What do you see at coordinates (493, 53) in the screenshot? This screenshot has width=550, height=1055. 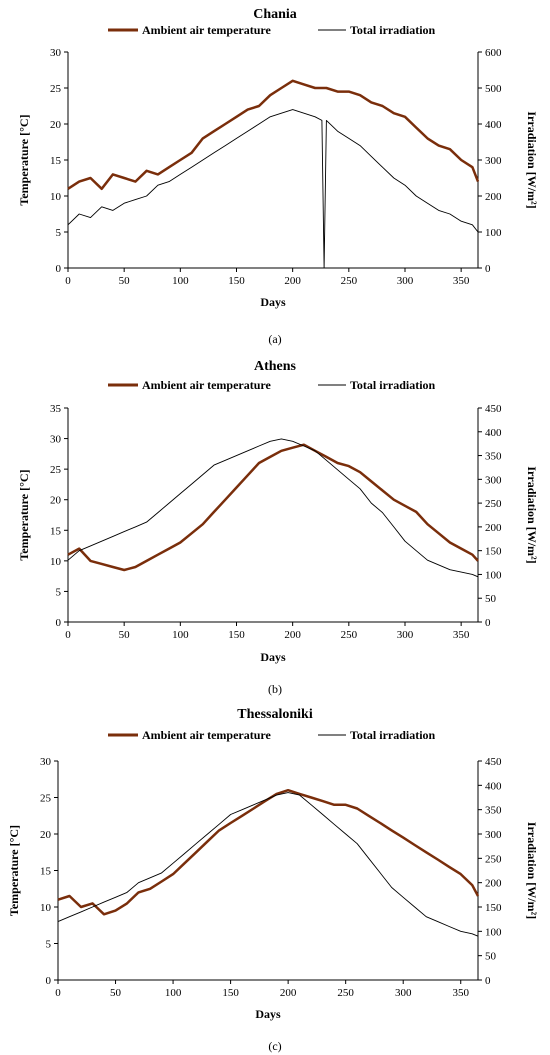 I see `y-tick-label-right: 600` at bounding box center [493, 53].